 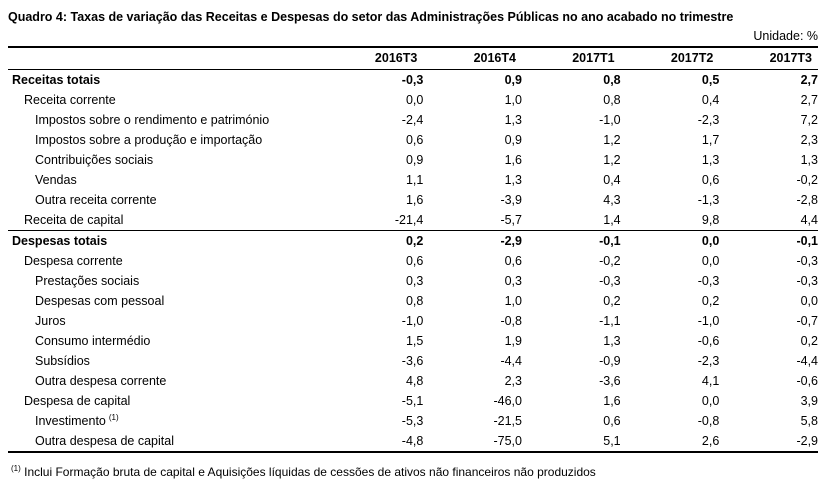 I want to click on row-label: Impostos sobre a produção e importação, so click(x=149, y=140).